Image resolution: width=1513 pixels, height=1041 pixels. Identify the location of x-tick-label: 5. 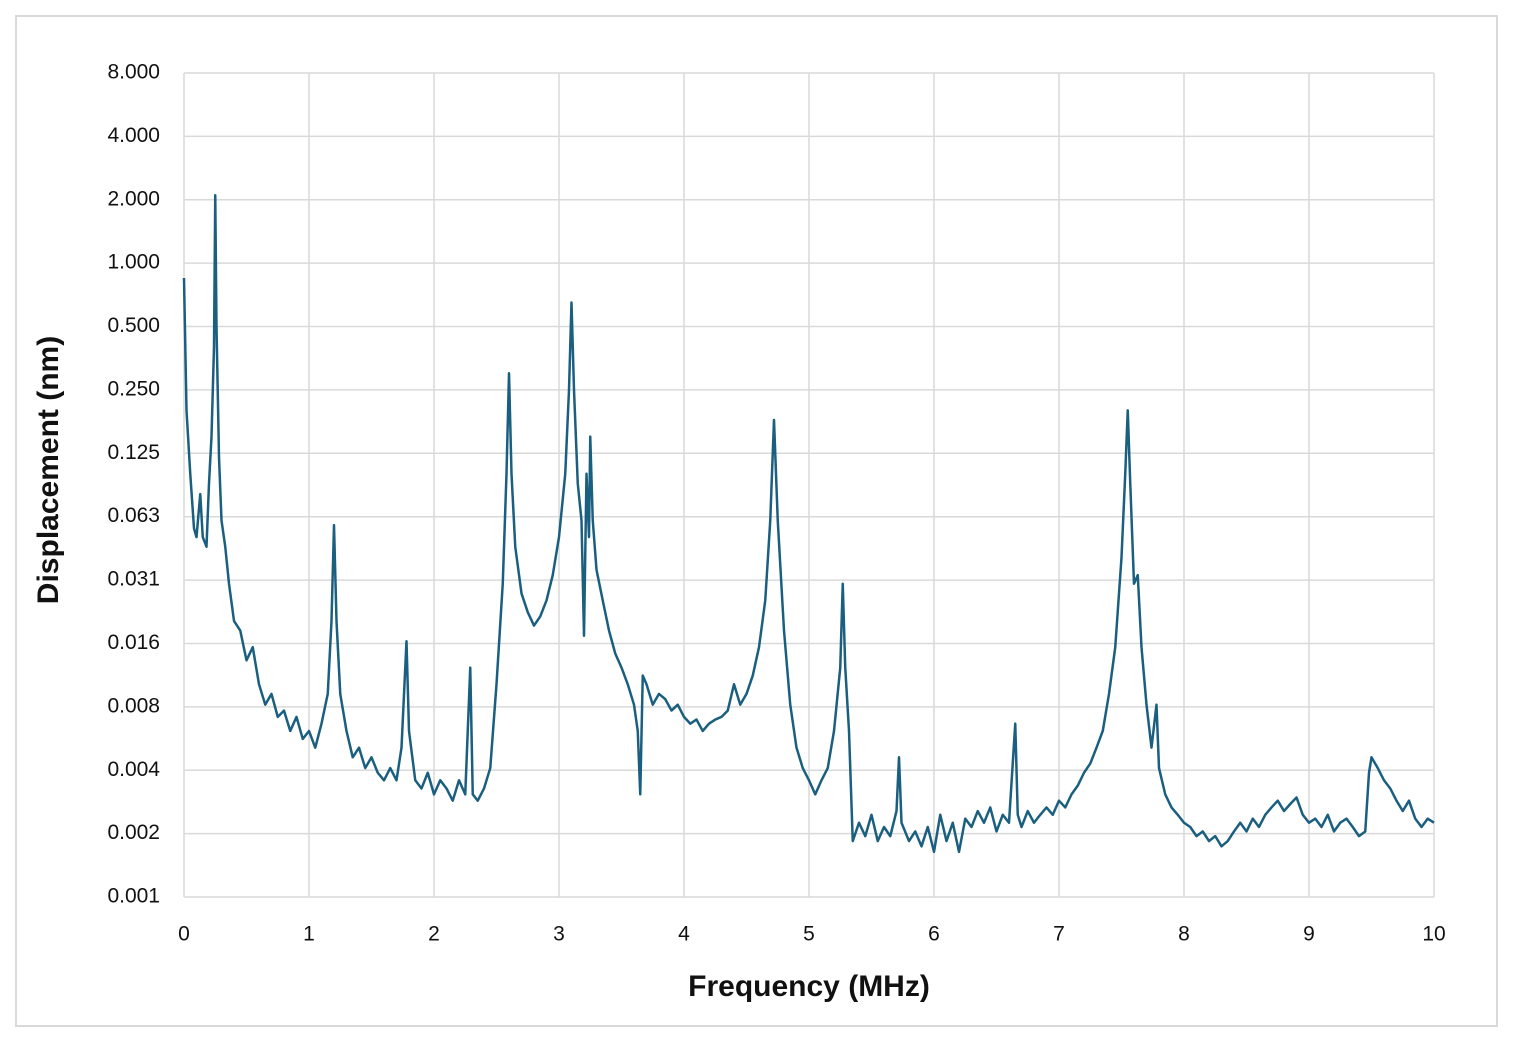
(809, 934).